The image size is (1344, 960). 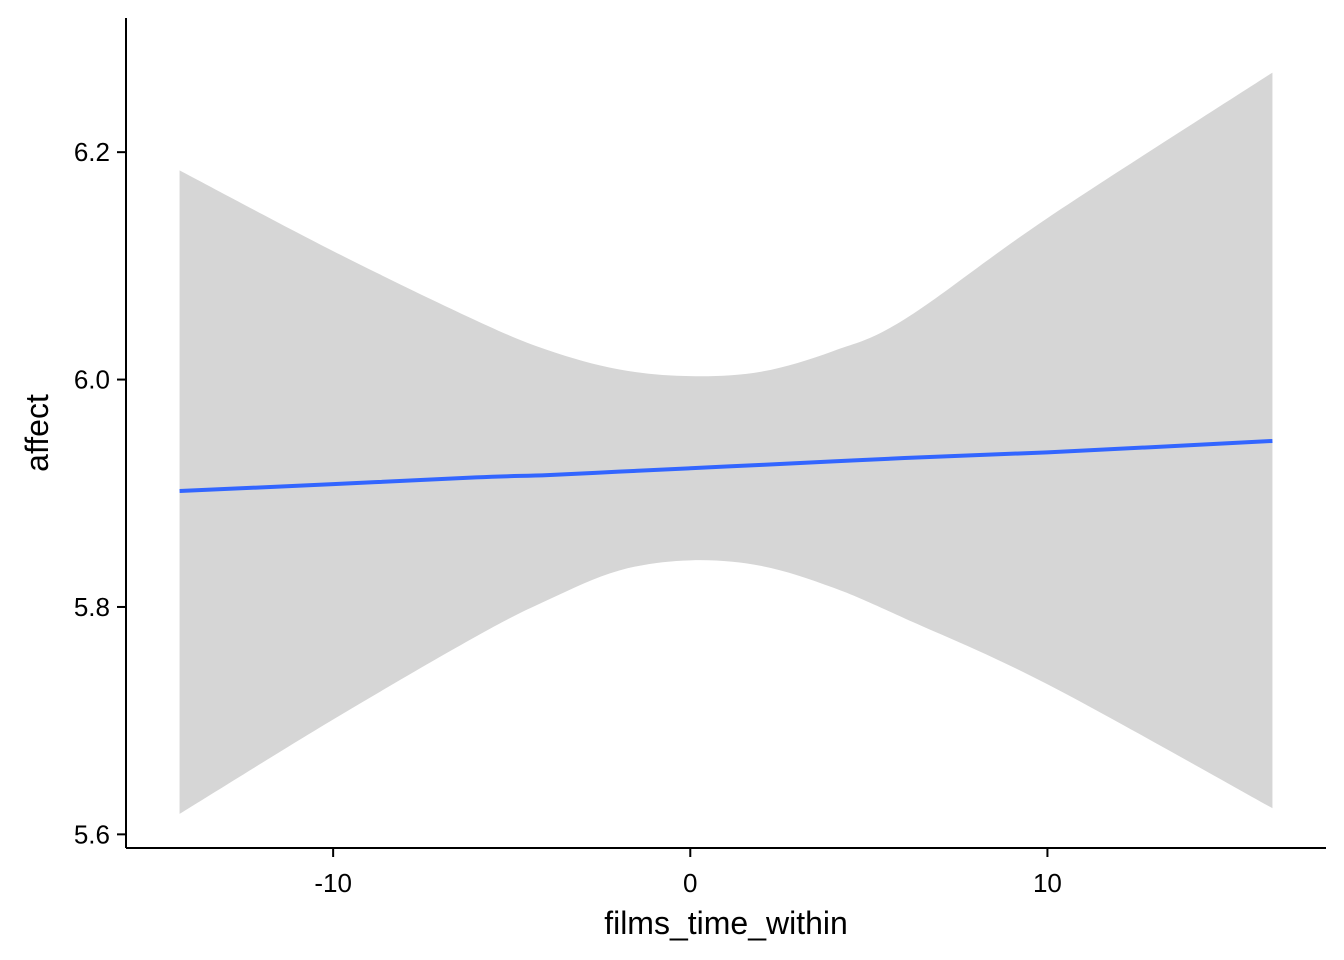 I want to click on y-tick-label: 6.2, so click(x=92, y=152).